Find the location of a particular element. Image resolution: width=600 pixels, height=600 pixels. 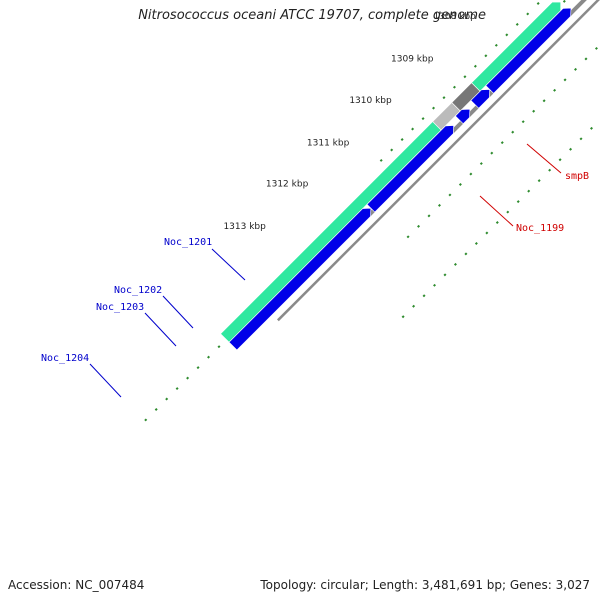

gene-label-noc-1203: Noc_1203 is located at coordinates (120, 307).